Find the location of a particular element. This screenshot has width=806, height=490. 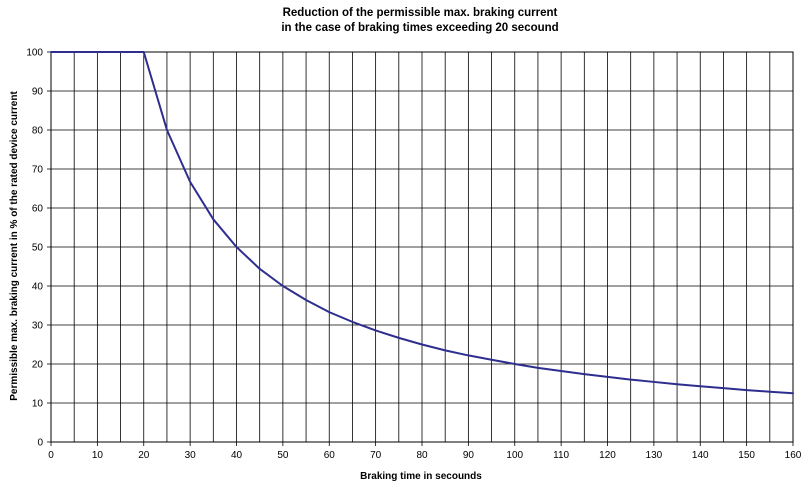

x-tick-label: 60 is located at coordinates (330, 455).